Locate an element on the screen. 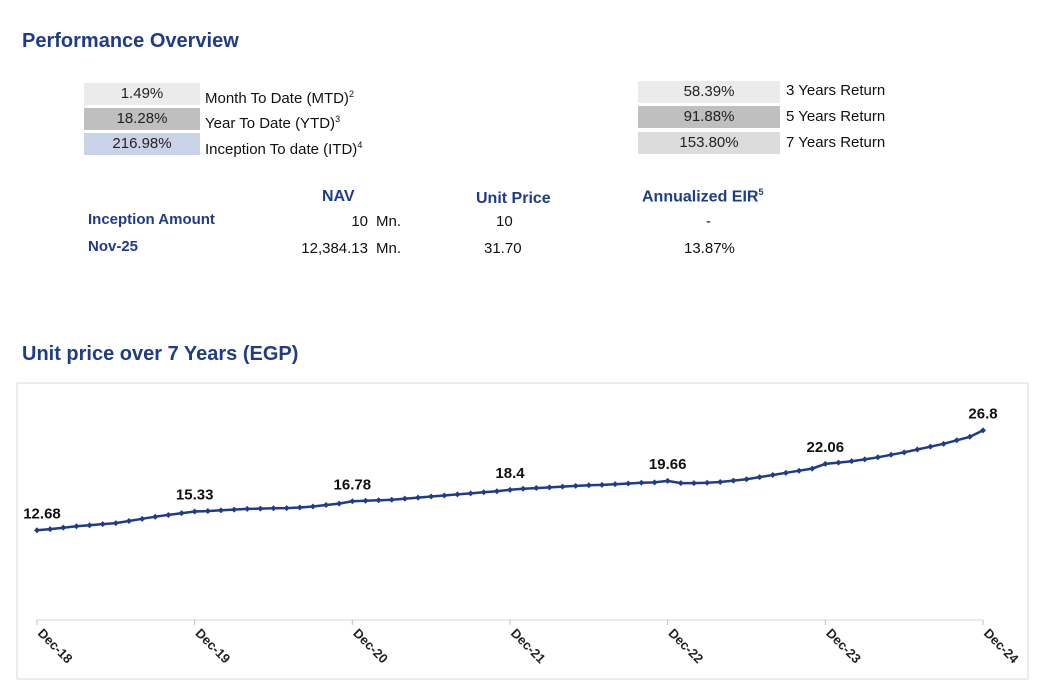 The image size is (1042, 700). return-label: Year To Date (YTD)3 is located at coordinates (272, 121).